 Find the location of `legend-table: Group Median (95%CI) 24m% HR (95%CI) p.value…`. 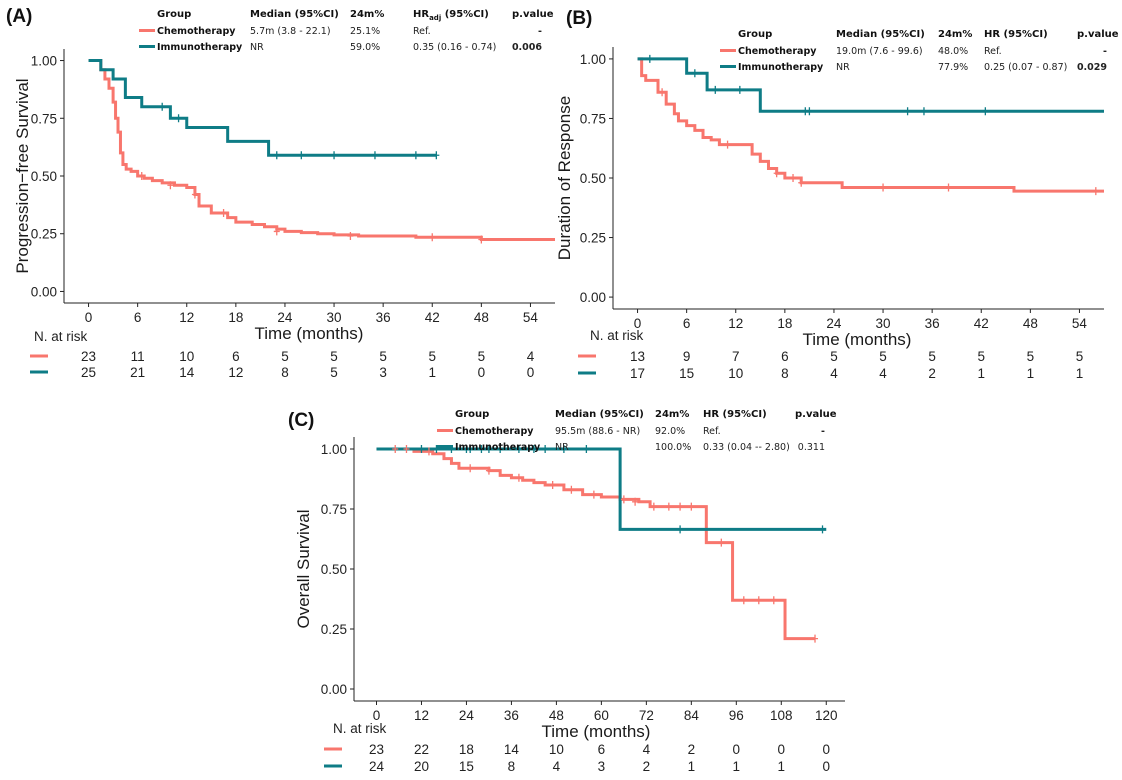

legend-table: Group Median (95%CI) 24m% HR (95%CI) p.value… is located at coordinates (637, 431).